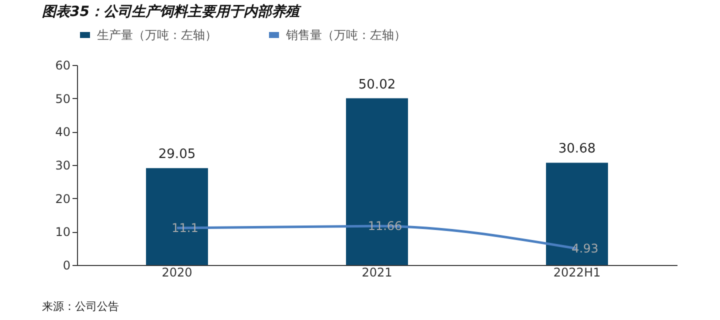  What do you see at coordinates (345, 35) in the screenshot?
I see `legend-label: 销售量（万吨：左轴）` at bounding box center [345, 35].